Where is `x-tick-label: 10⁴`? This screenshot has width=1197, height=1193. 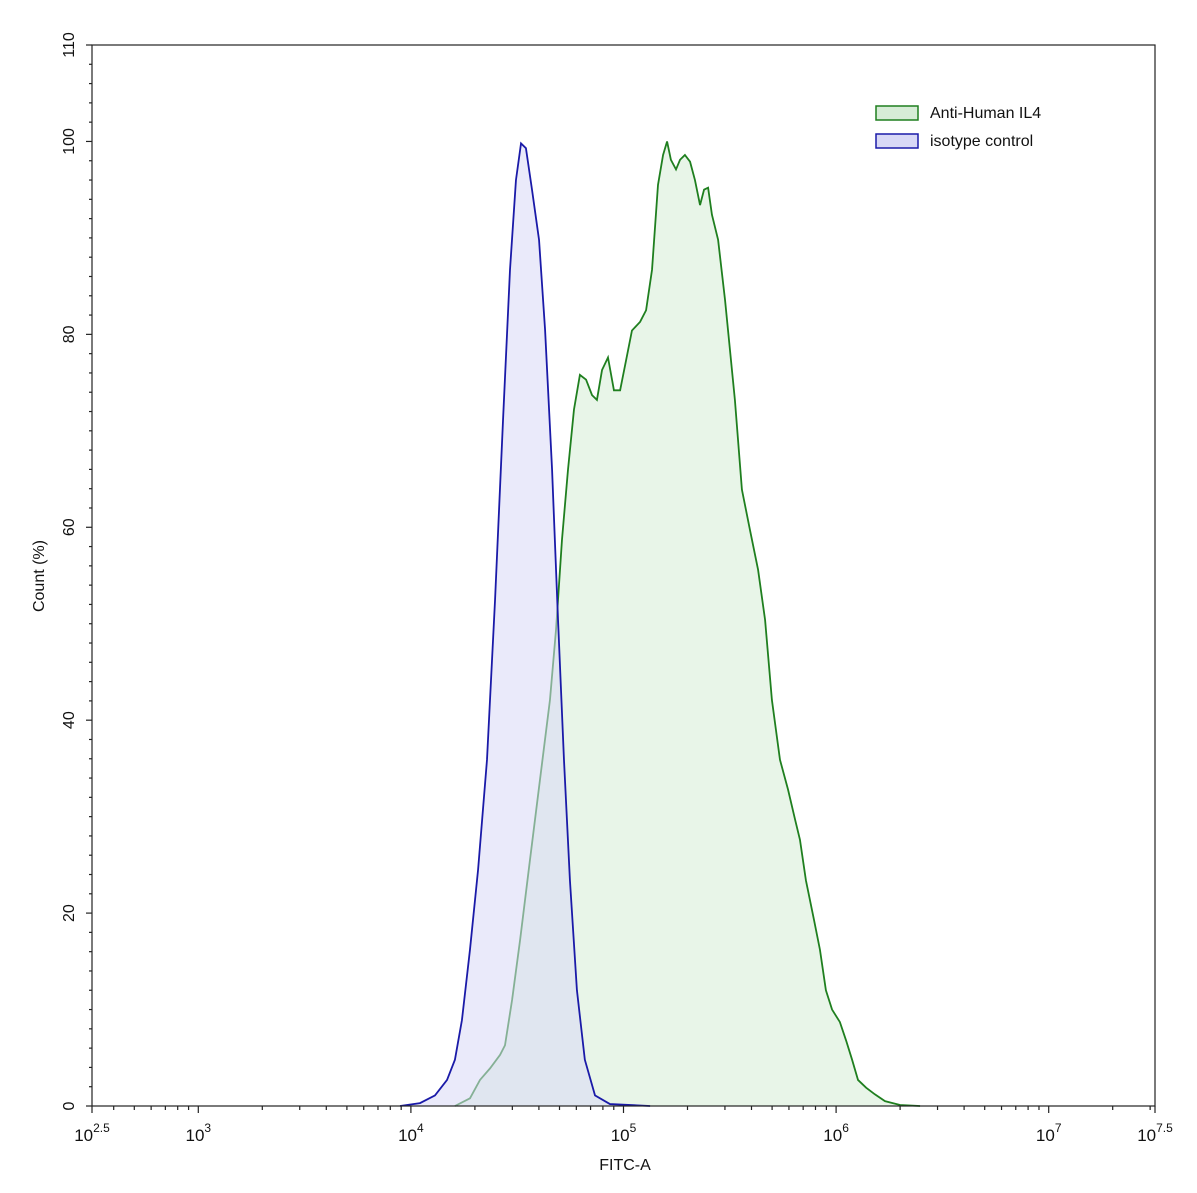 x-tick-label: 10⁴ is located at coordinates (411, 1133).